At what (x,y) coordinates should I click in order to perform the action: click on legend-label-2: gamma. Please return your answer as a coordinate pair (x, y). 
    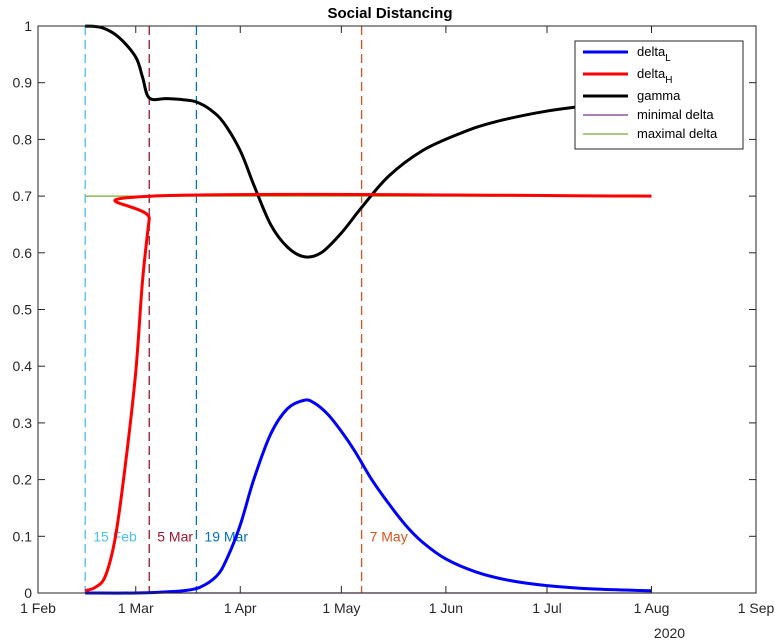
    Looking at the image, I should click on (659, 95).